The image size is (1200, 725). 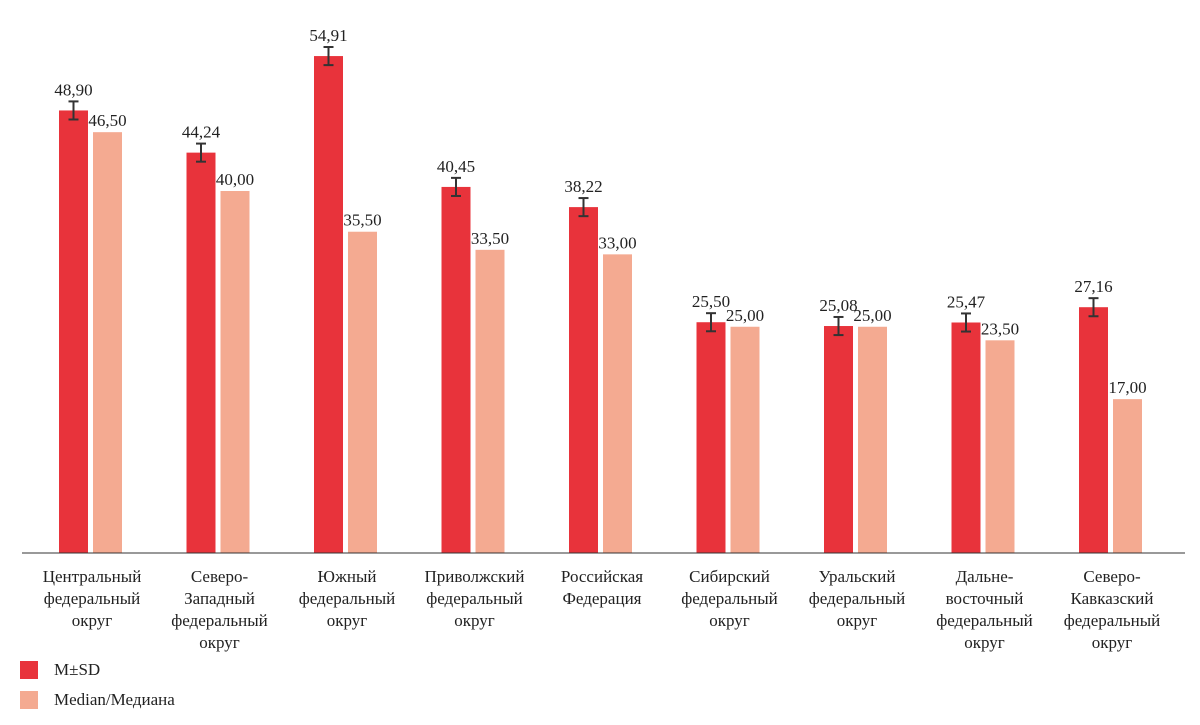 I want to click on value-label-msd: 44,24, so click(x=201, y=132).